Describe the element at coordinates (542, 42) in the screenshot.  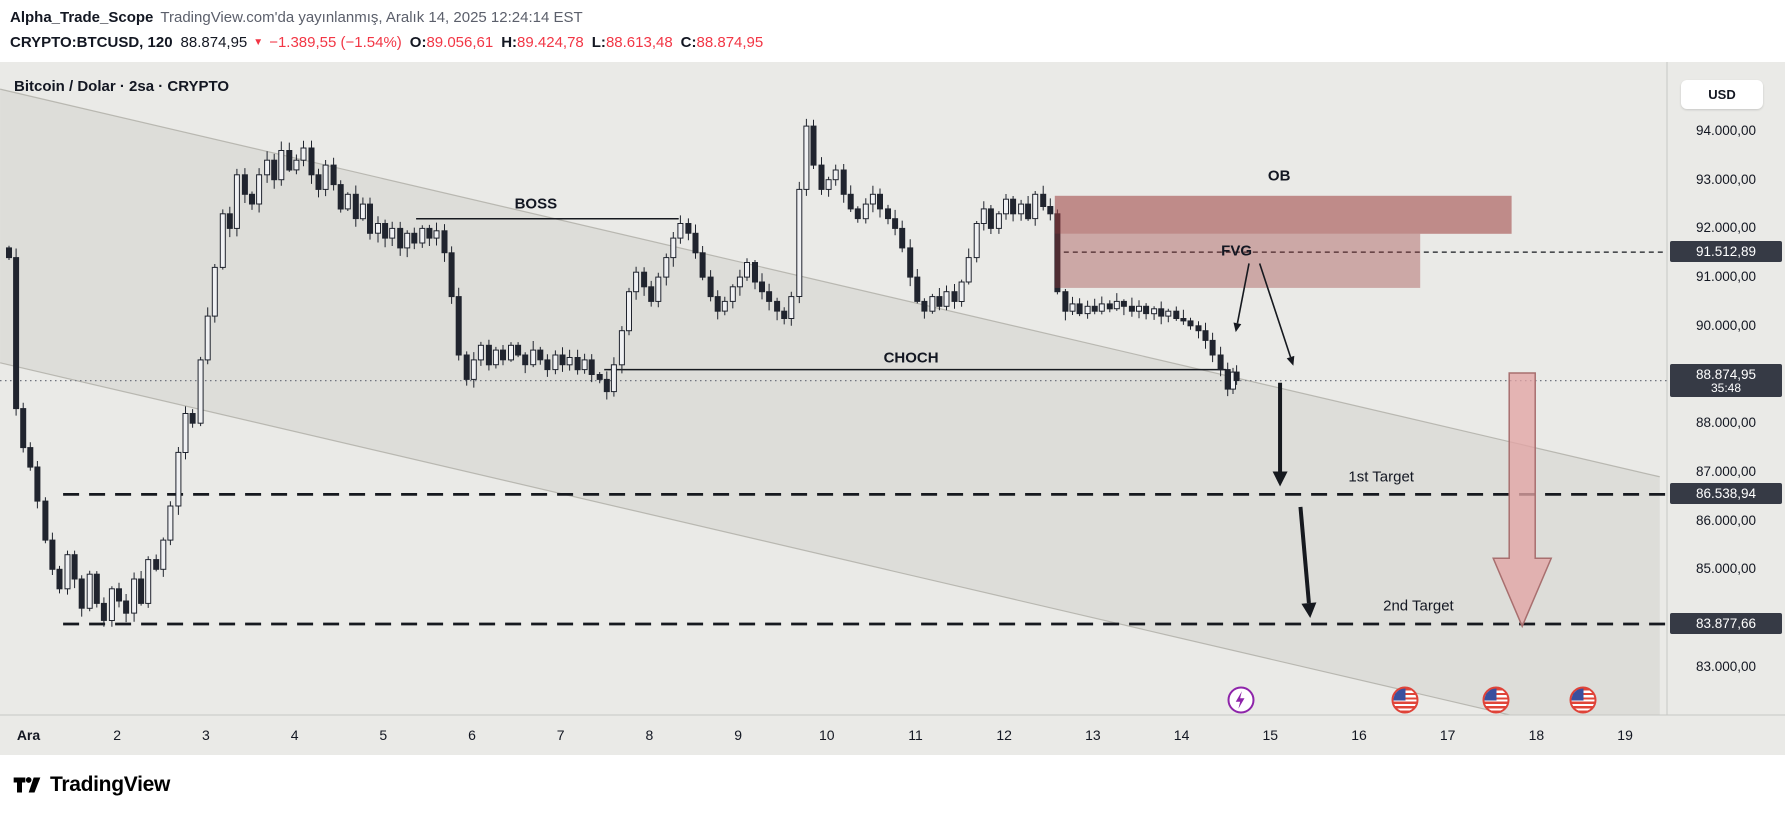
I see `high-value: H:89.424,78` at that location.